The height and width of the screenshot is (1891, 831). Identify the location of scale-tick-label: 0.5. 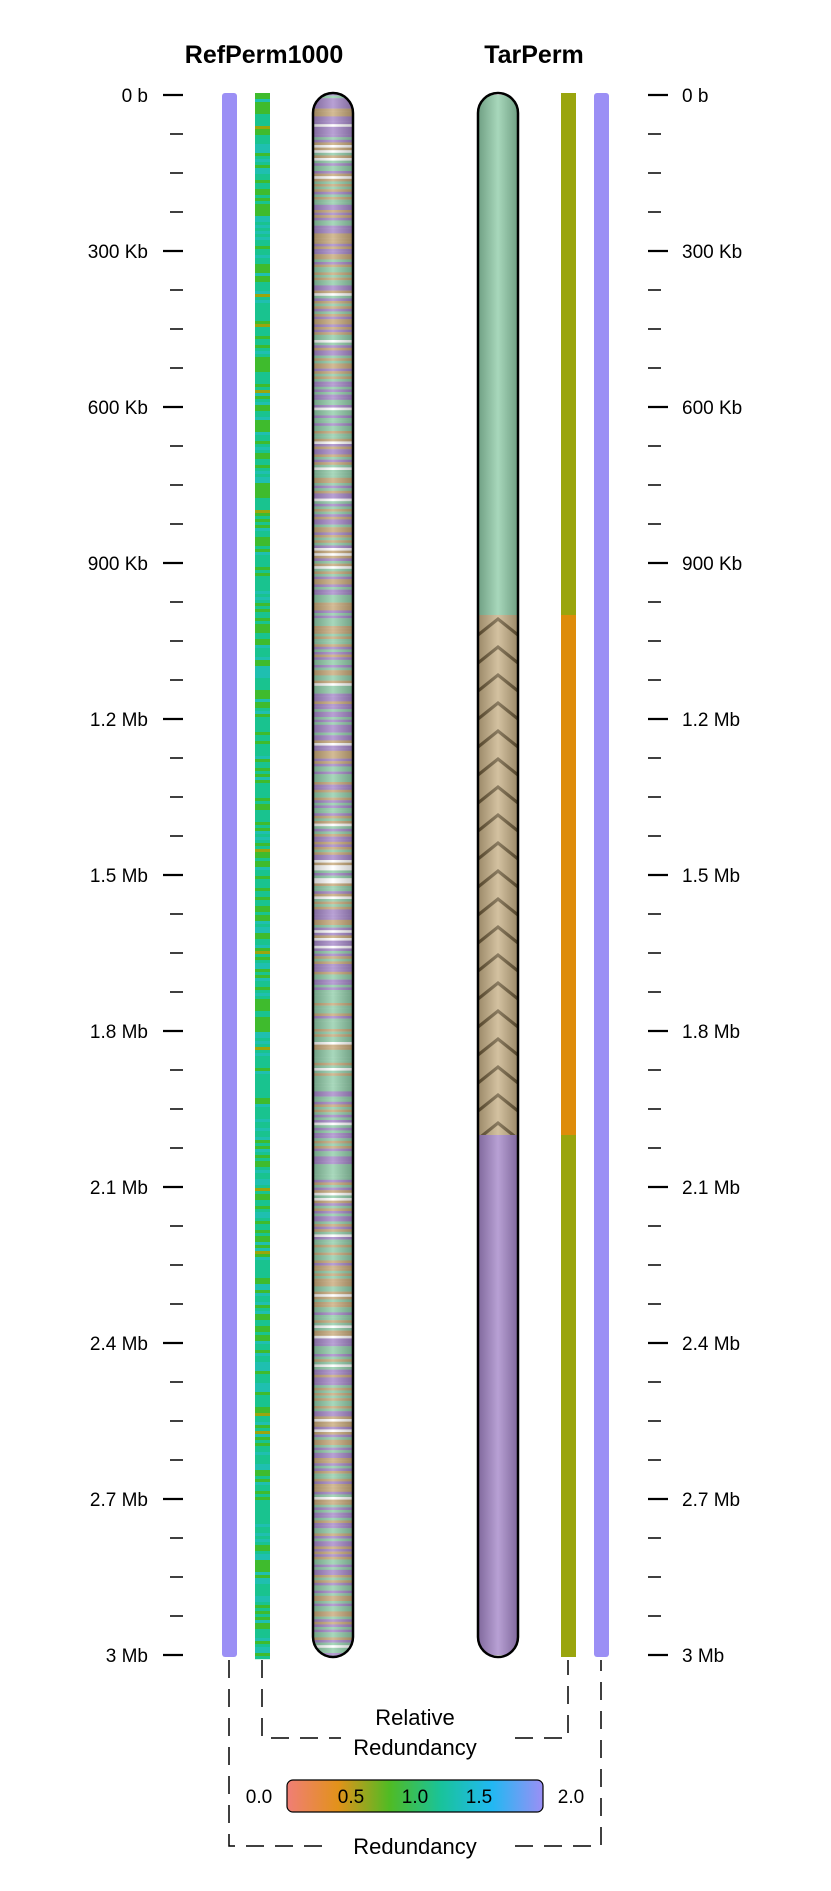
(351, 1797).